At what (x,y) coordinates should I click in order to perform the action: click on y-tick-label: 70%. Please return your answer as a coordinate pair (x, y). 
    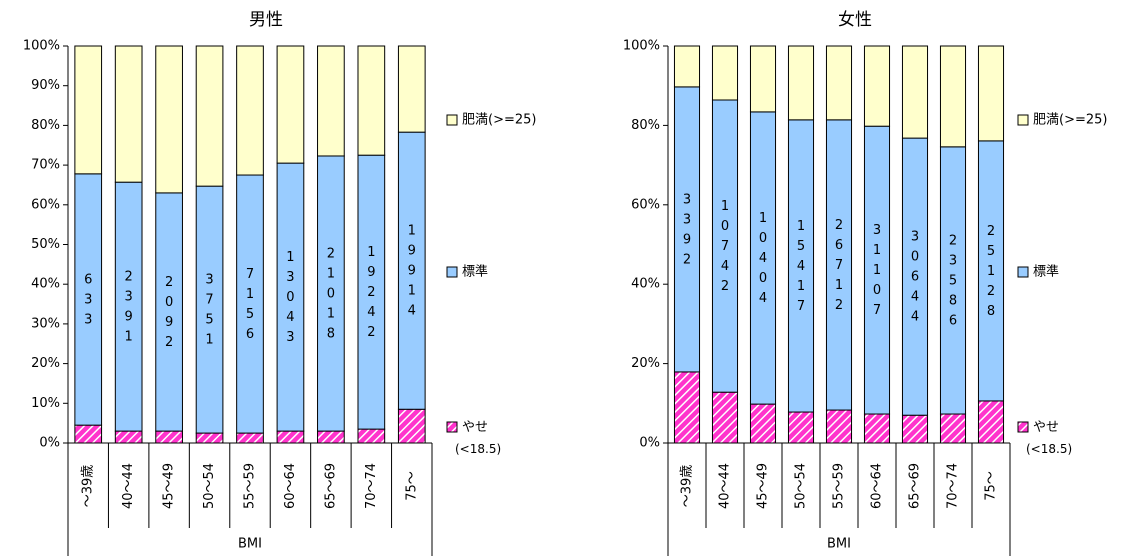
    Looking at the image, I should click on (45, 165).